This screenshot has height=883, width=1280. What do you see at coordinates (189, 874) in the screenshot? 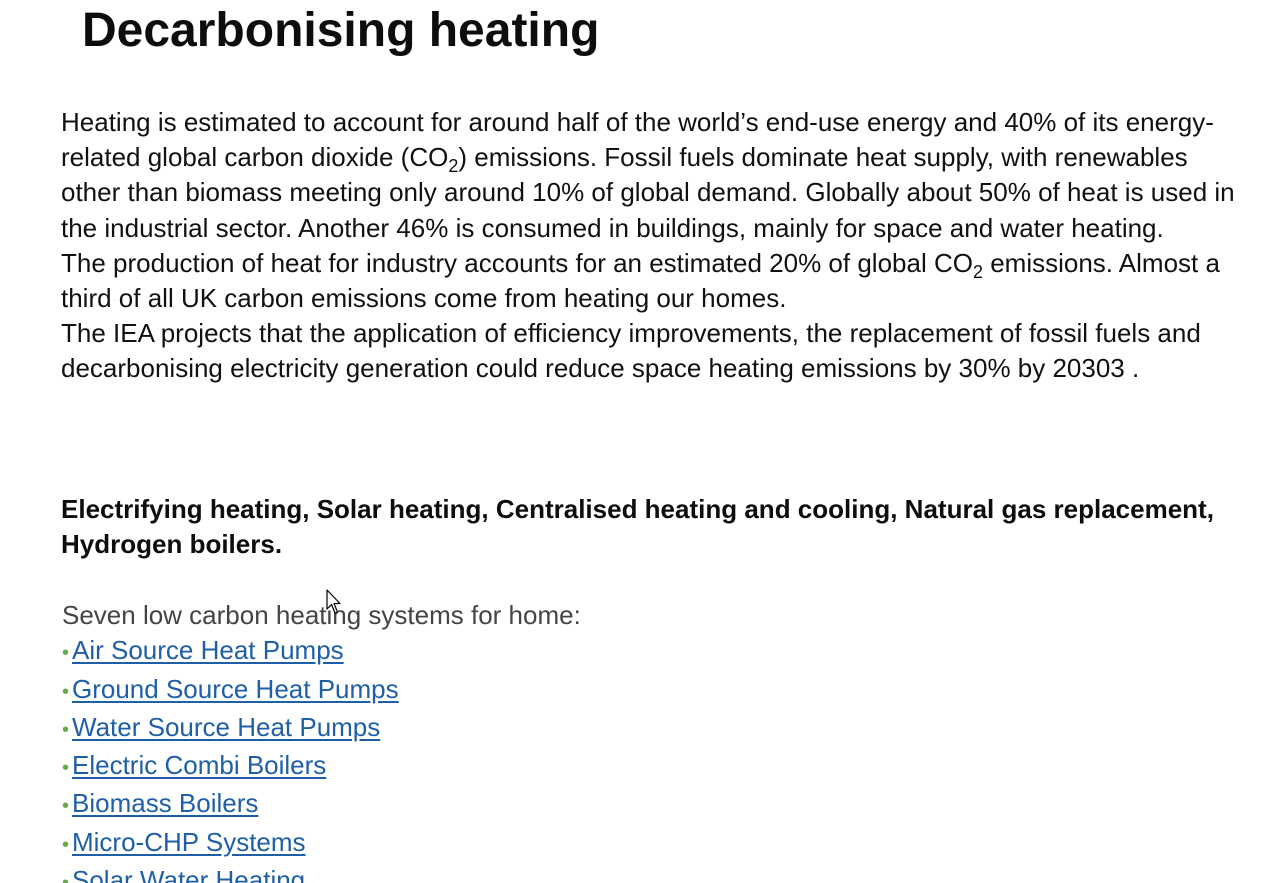
I see `link-solar-water-heating: Solar Water Heating` at bounding box center [189, 874].